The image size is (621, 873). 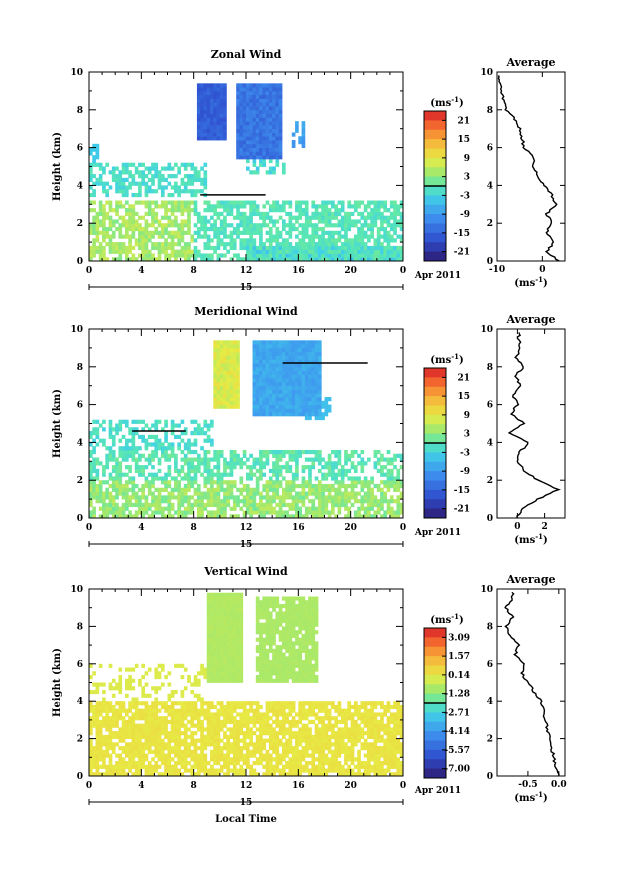 I want to click on average-y-tick-label: 4, so click(x=490, y=443).